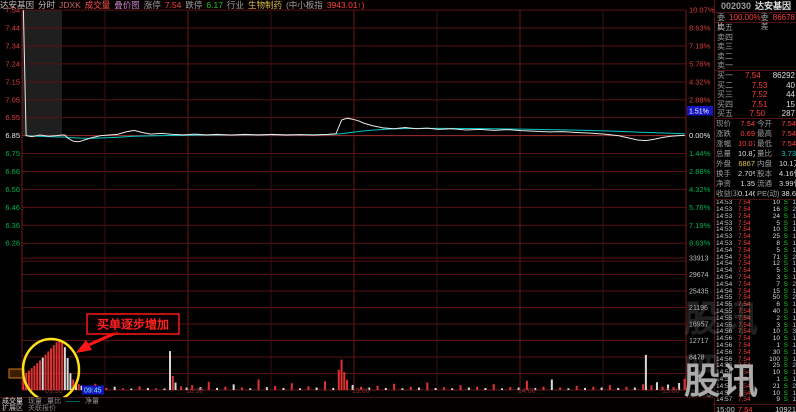 This screenshot has height=412, width=796. Describe the element at coordinates (753, 76) in the screenshot. I see `bid-price: 7.54` at that location.